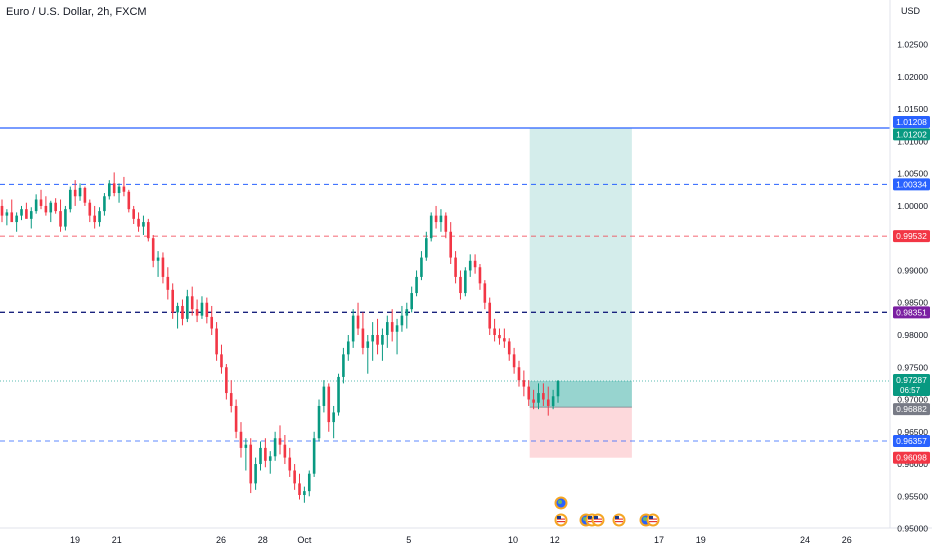 This screenshot has height=555, width=932. I want to click on price-label-text: 1.01208, so click(911, 122).